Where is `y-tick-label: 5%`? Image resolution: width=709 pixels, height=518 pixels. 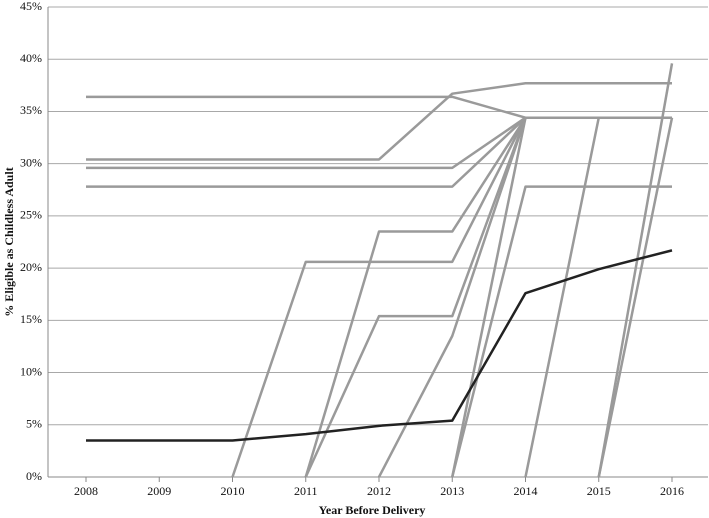
y-tick-label: 5% is located at coordinates (34, 424).